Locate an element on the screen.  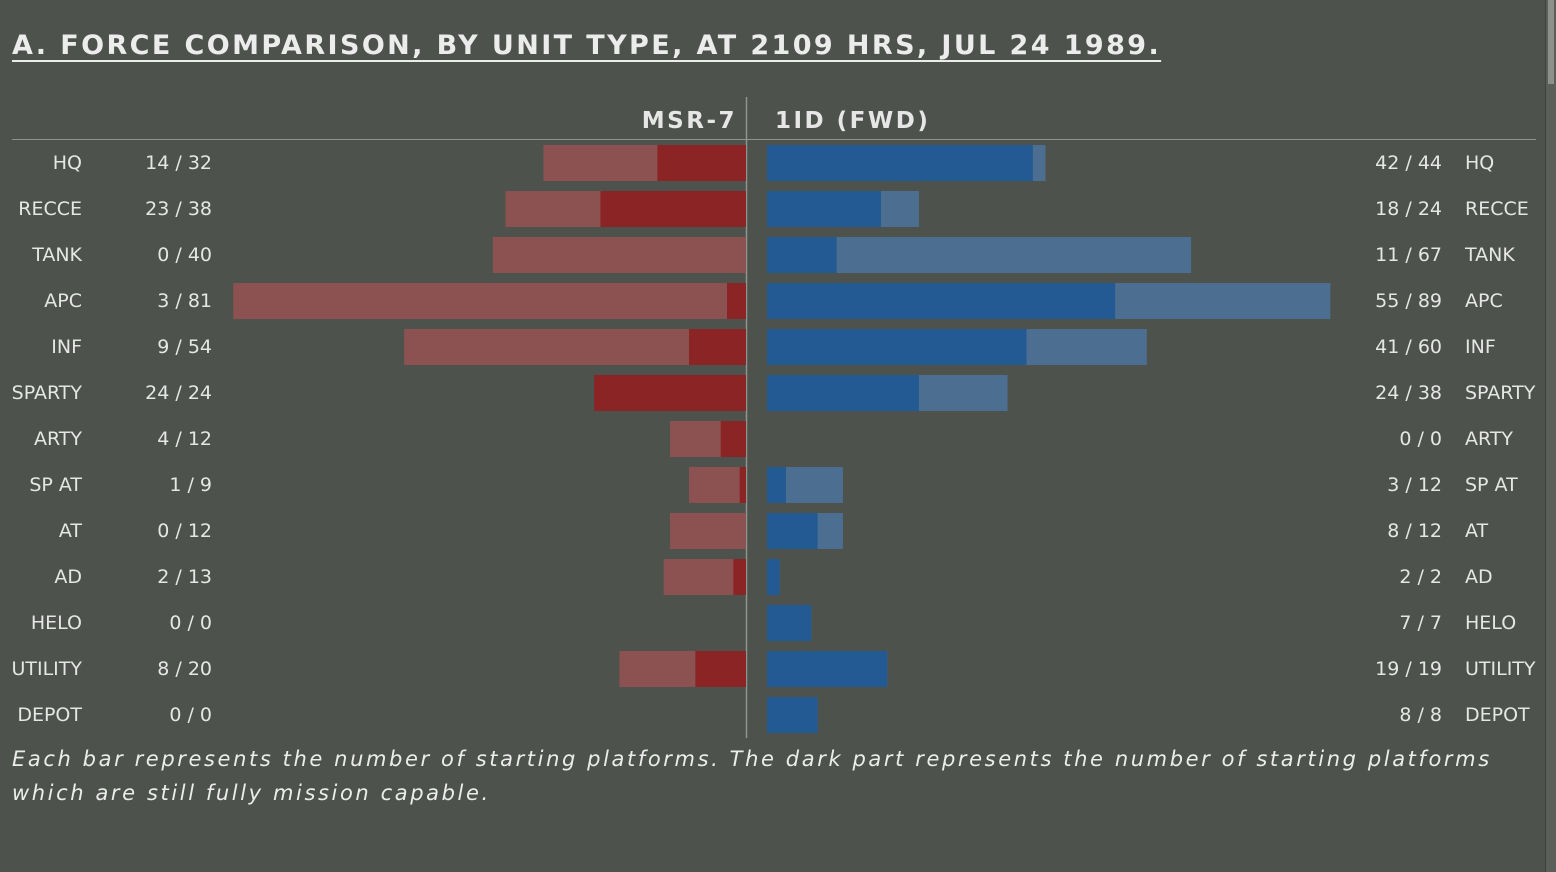
left-capable-bar-sp-at is located at coordinates (742, 485).